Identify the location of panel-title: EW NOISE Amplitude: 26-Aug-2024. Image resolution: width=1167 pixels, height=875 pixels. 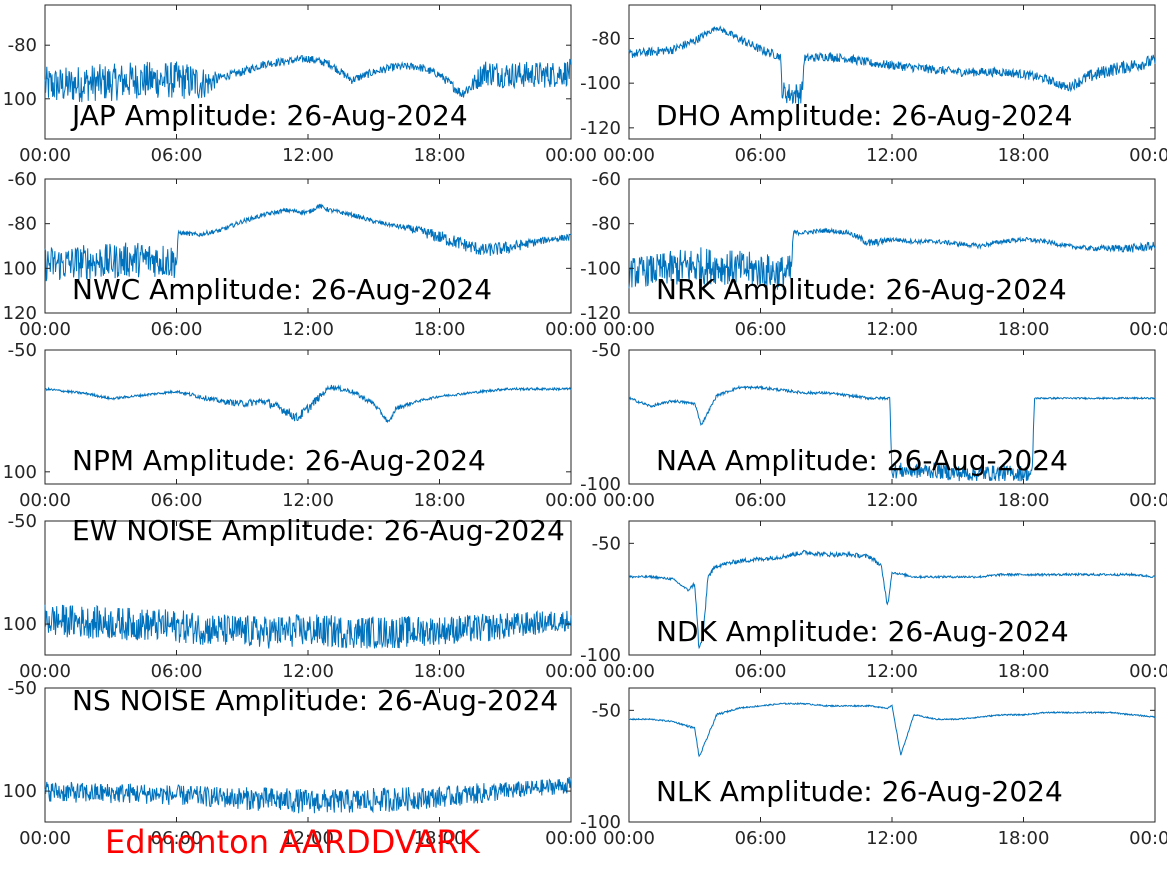
(318, 530).